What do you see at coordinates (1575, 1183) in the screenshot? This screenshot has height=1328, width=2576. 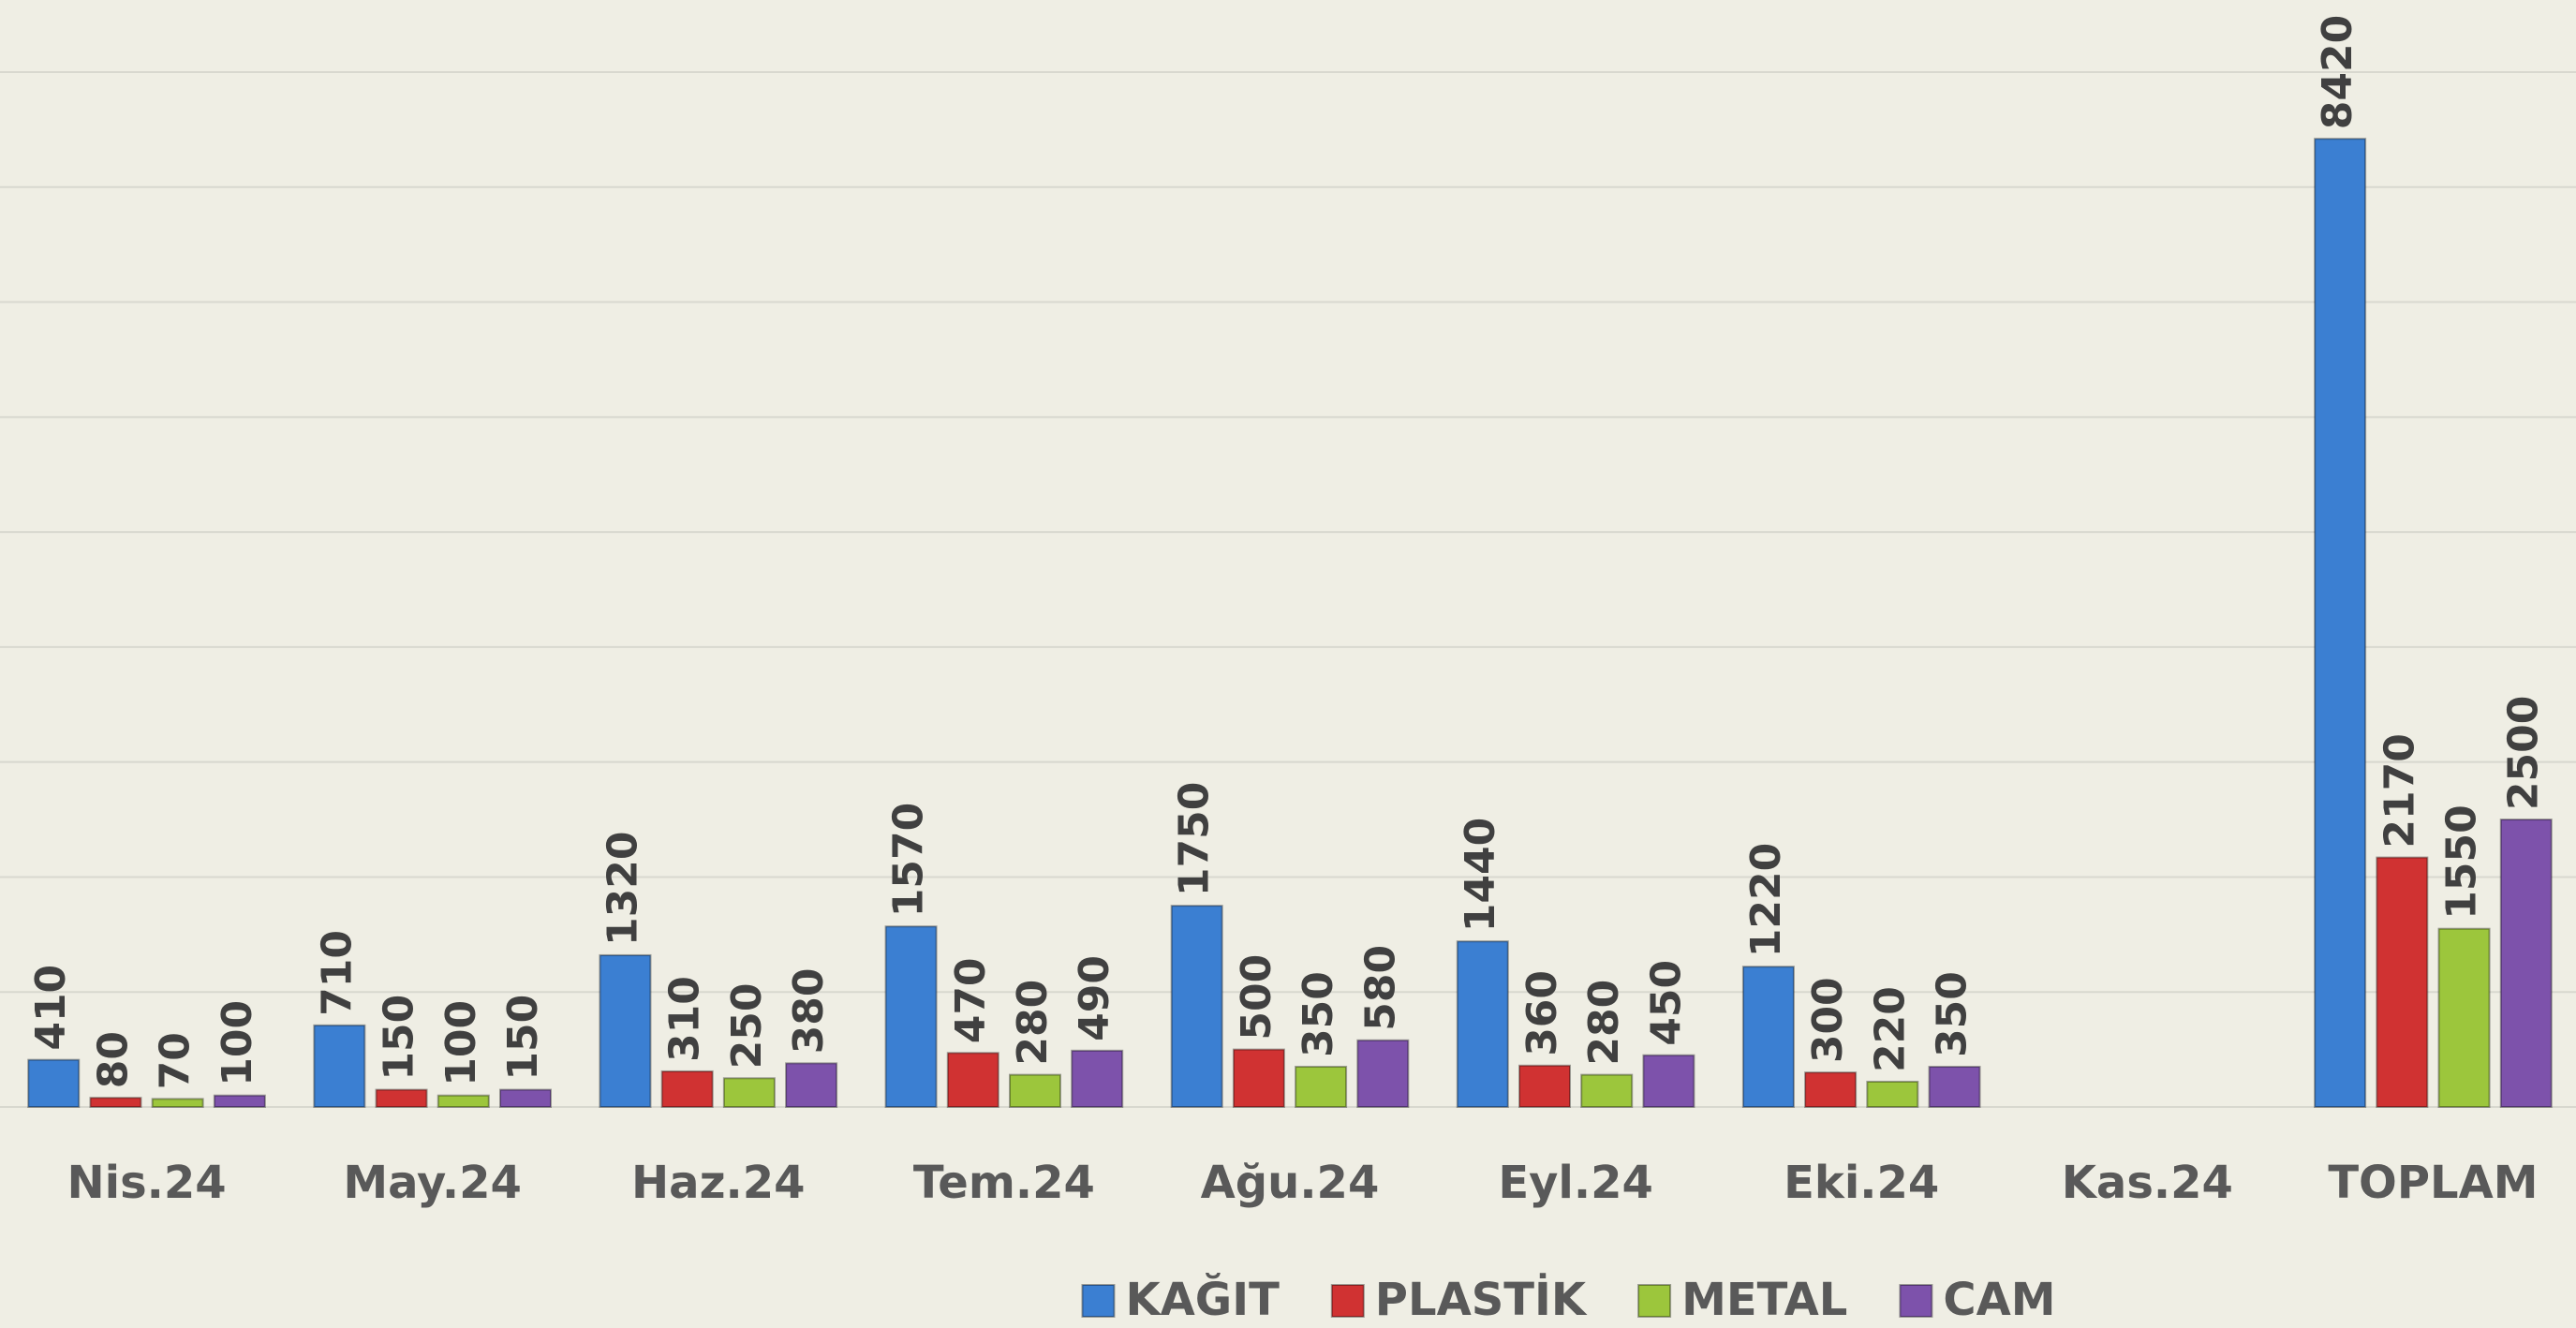 I see `x-tick-label: Eyl.24` at bounding box center [1575, 1183].